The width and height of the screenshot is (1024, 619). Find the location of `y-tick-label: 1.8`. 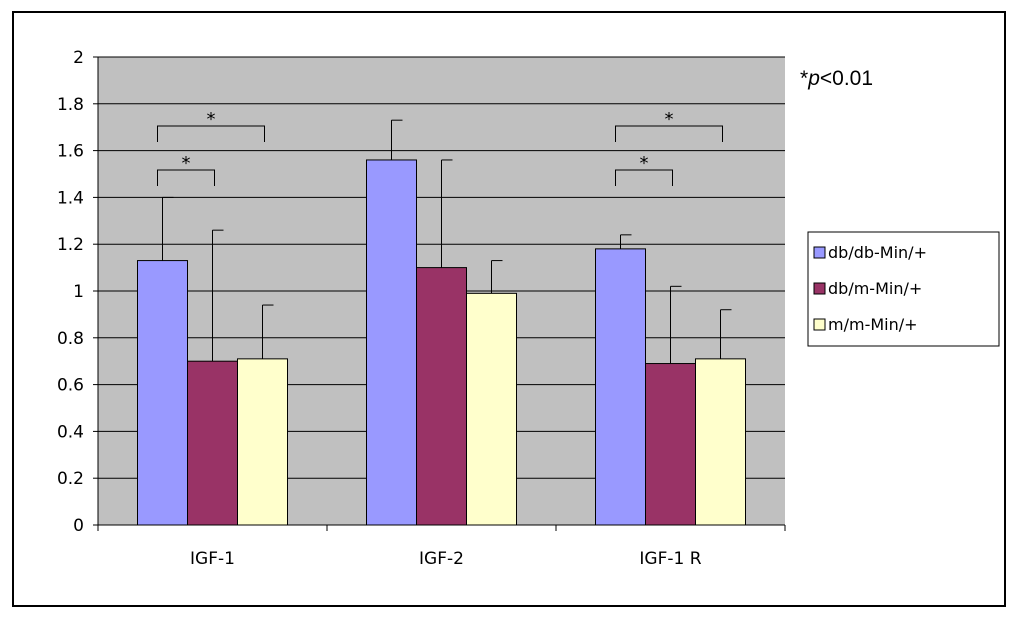

y-tick-label: 1.8 is located at coordinates (70, 105).